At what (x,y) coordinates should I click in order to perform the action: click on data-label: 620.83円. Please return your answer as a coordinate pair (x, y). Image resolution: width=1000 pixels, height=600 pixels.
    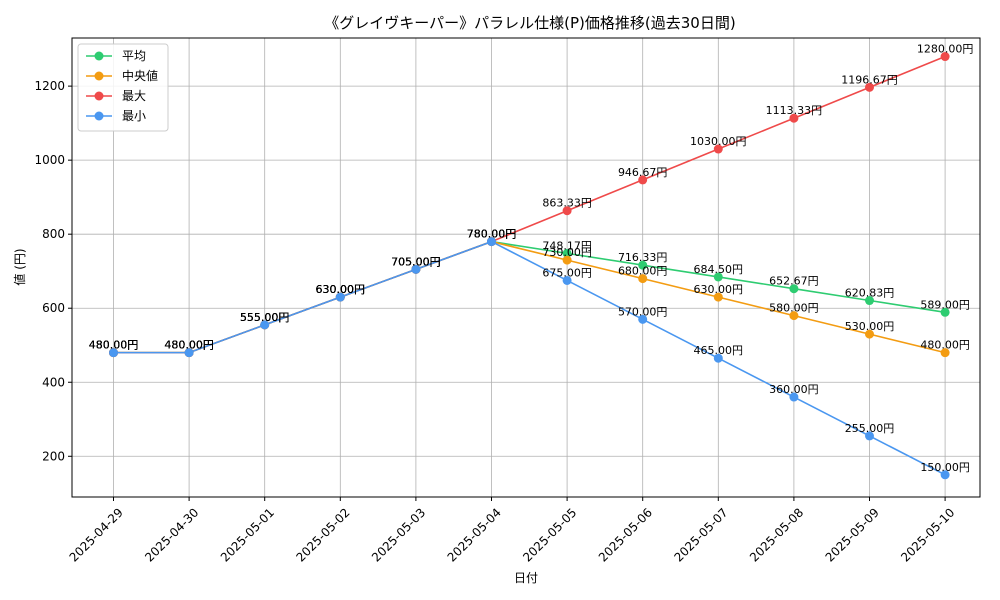
    Looking at the image, I should click on (870, 293).